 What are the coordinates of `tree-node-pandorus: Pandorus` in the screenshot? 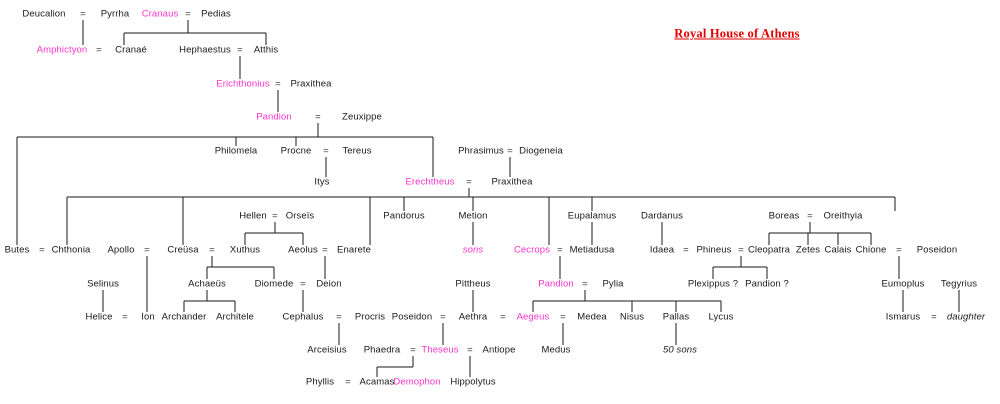 It's located at (404, 216).